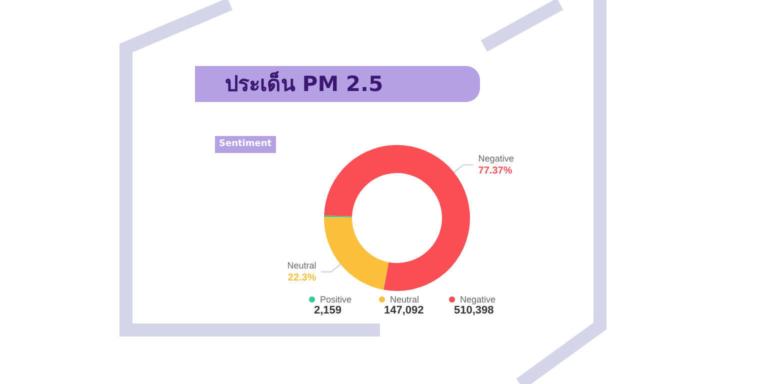 Image resolution: width=768 pixels, height=384 pixels. I want to click on data-label: 22.3%, so click(302, 278).